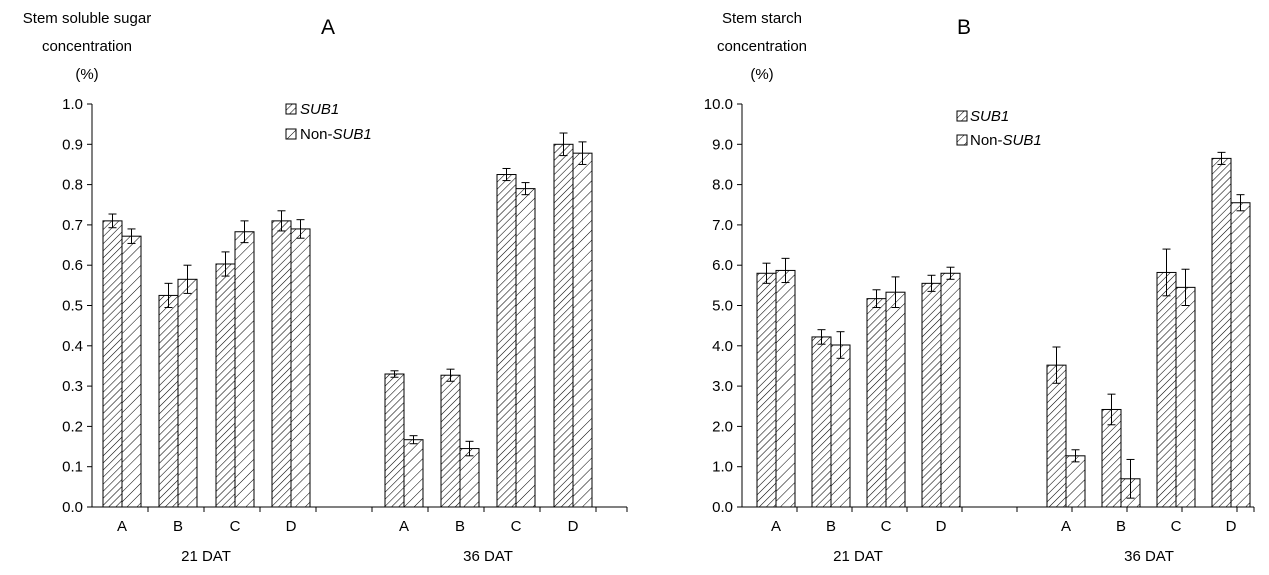 The height and width of the screenshot is (575, 1269). Describe the element at coordinates (722, 144) in the screenshot. I see `y-tick-label: 9.0` at that location.